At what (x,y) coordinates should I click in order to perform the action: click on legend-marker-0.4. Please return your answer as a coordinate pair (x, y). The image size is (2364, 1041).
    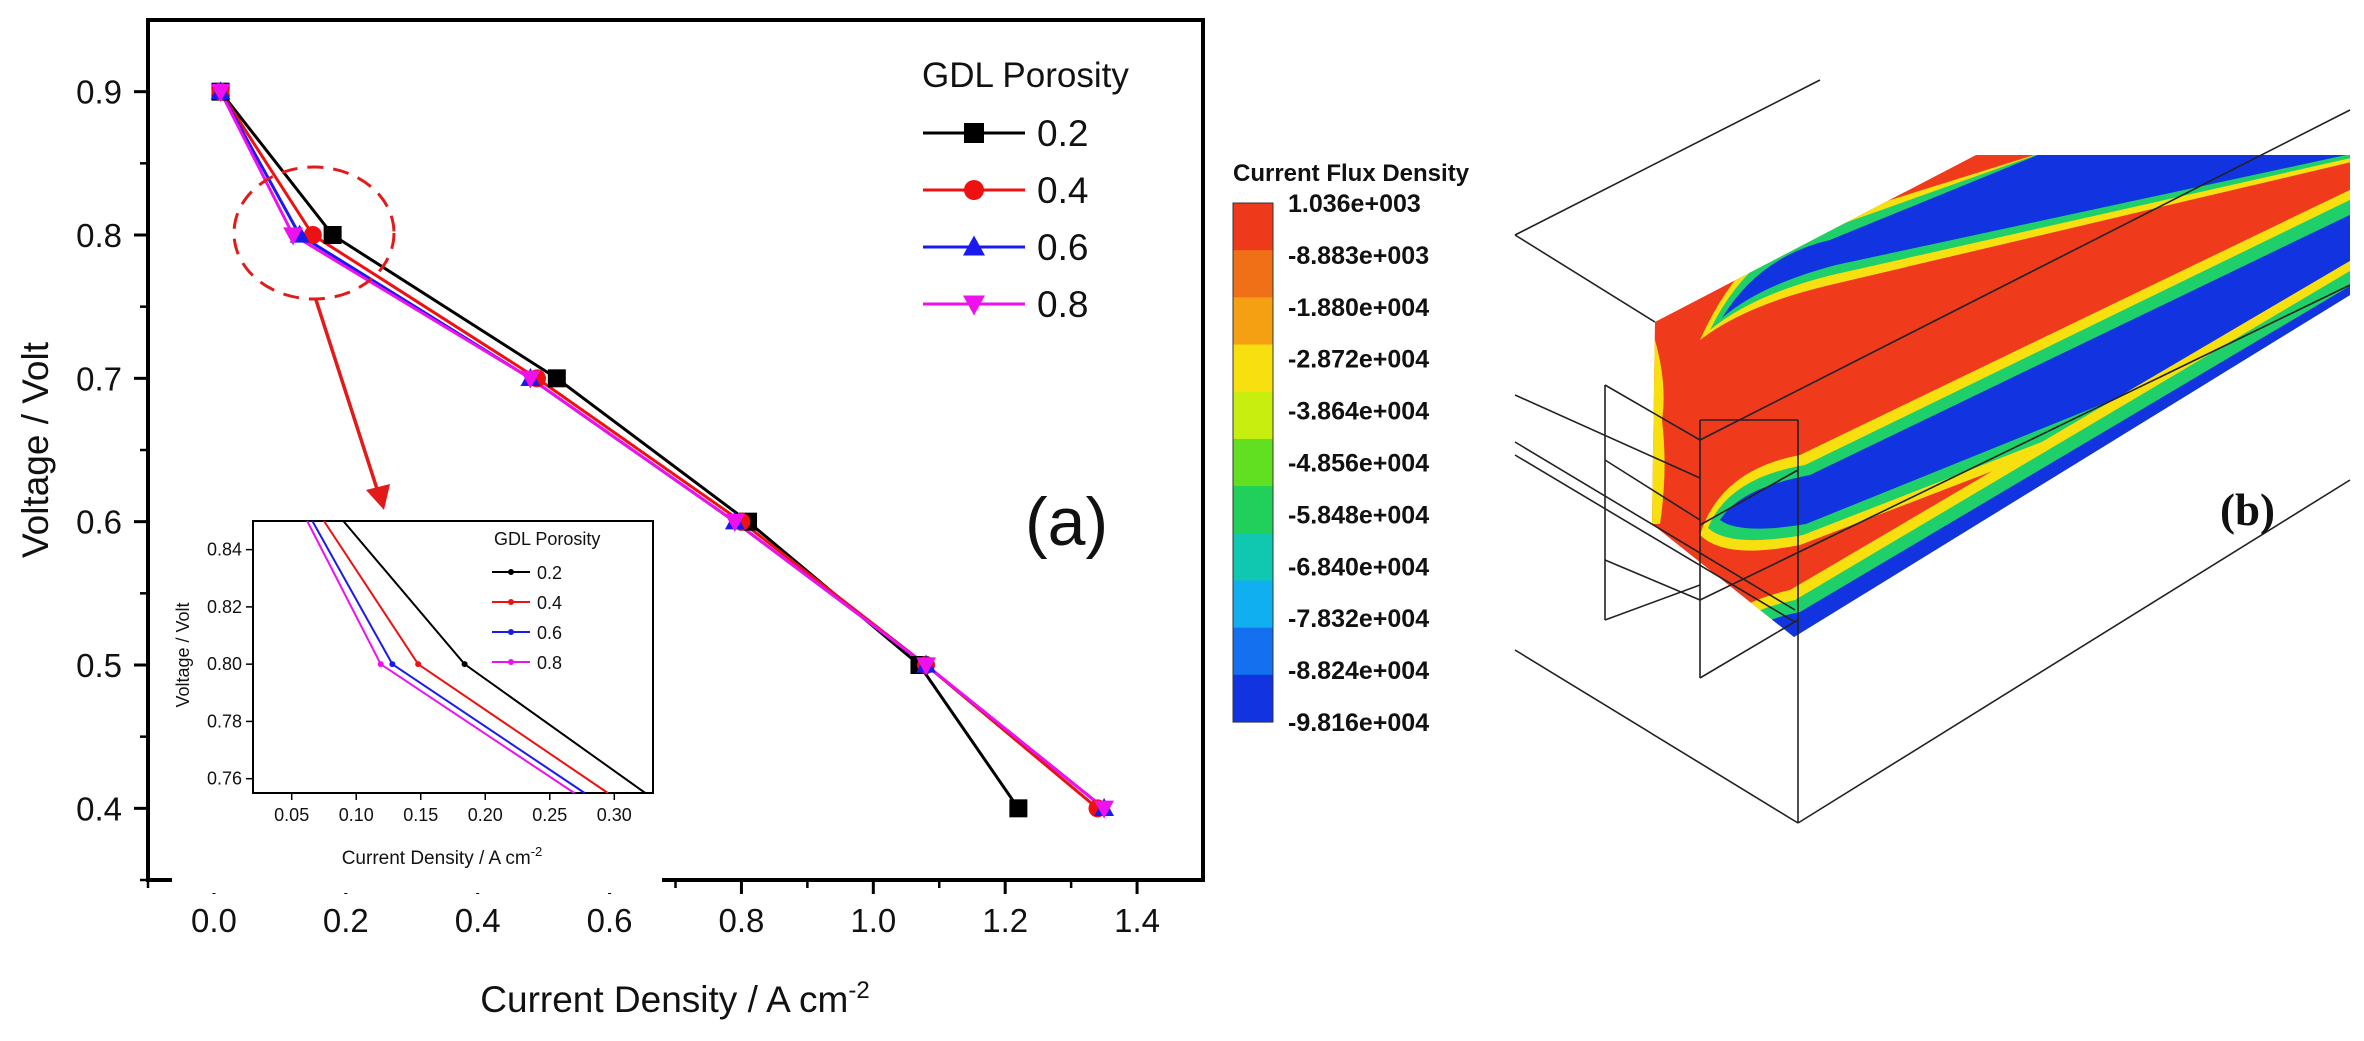
    Looking at the image, I should click on (974, 190).